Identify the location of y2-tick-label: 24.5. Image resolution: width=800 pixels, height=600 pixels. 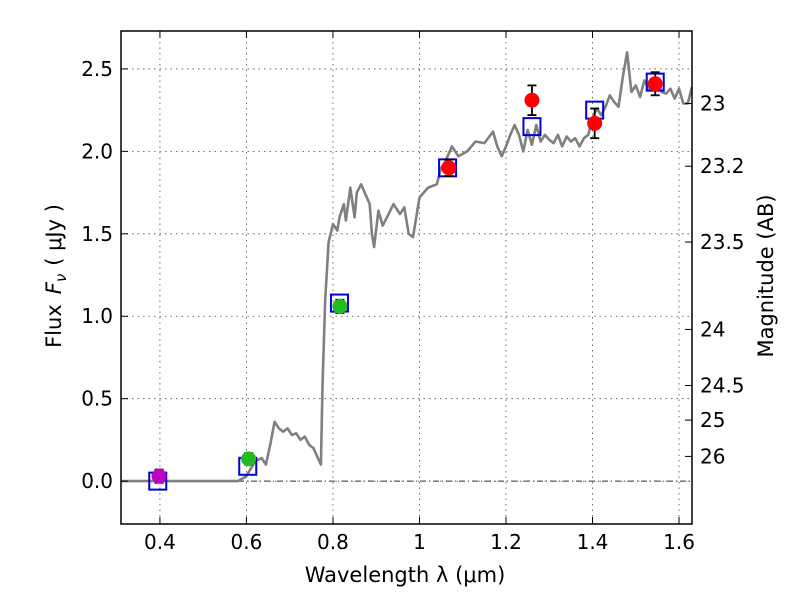
(722, 385).